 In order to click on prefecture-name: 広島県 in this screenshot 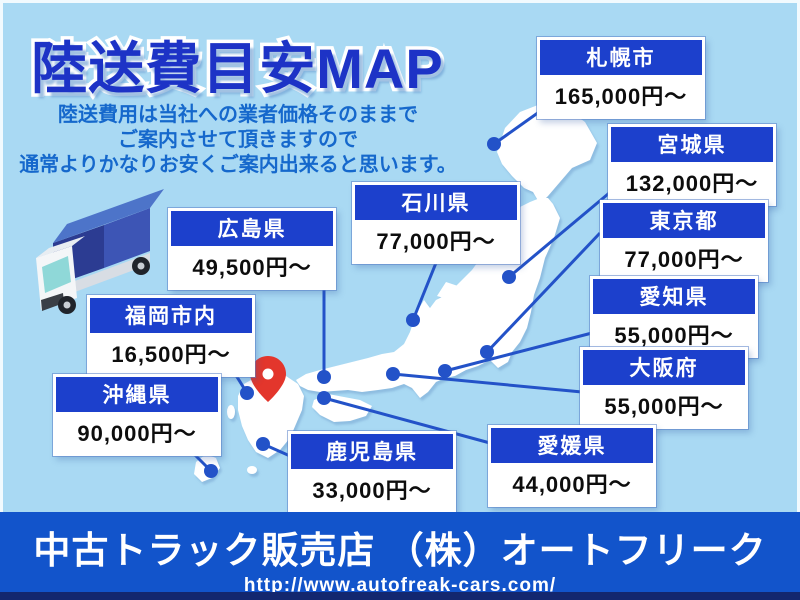, I will do `click(252, 228)`.